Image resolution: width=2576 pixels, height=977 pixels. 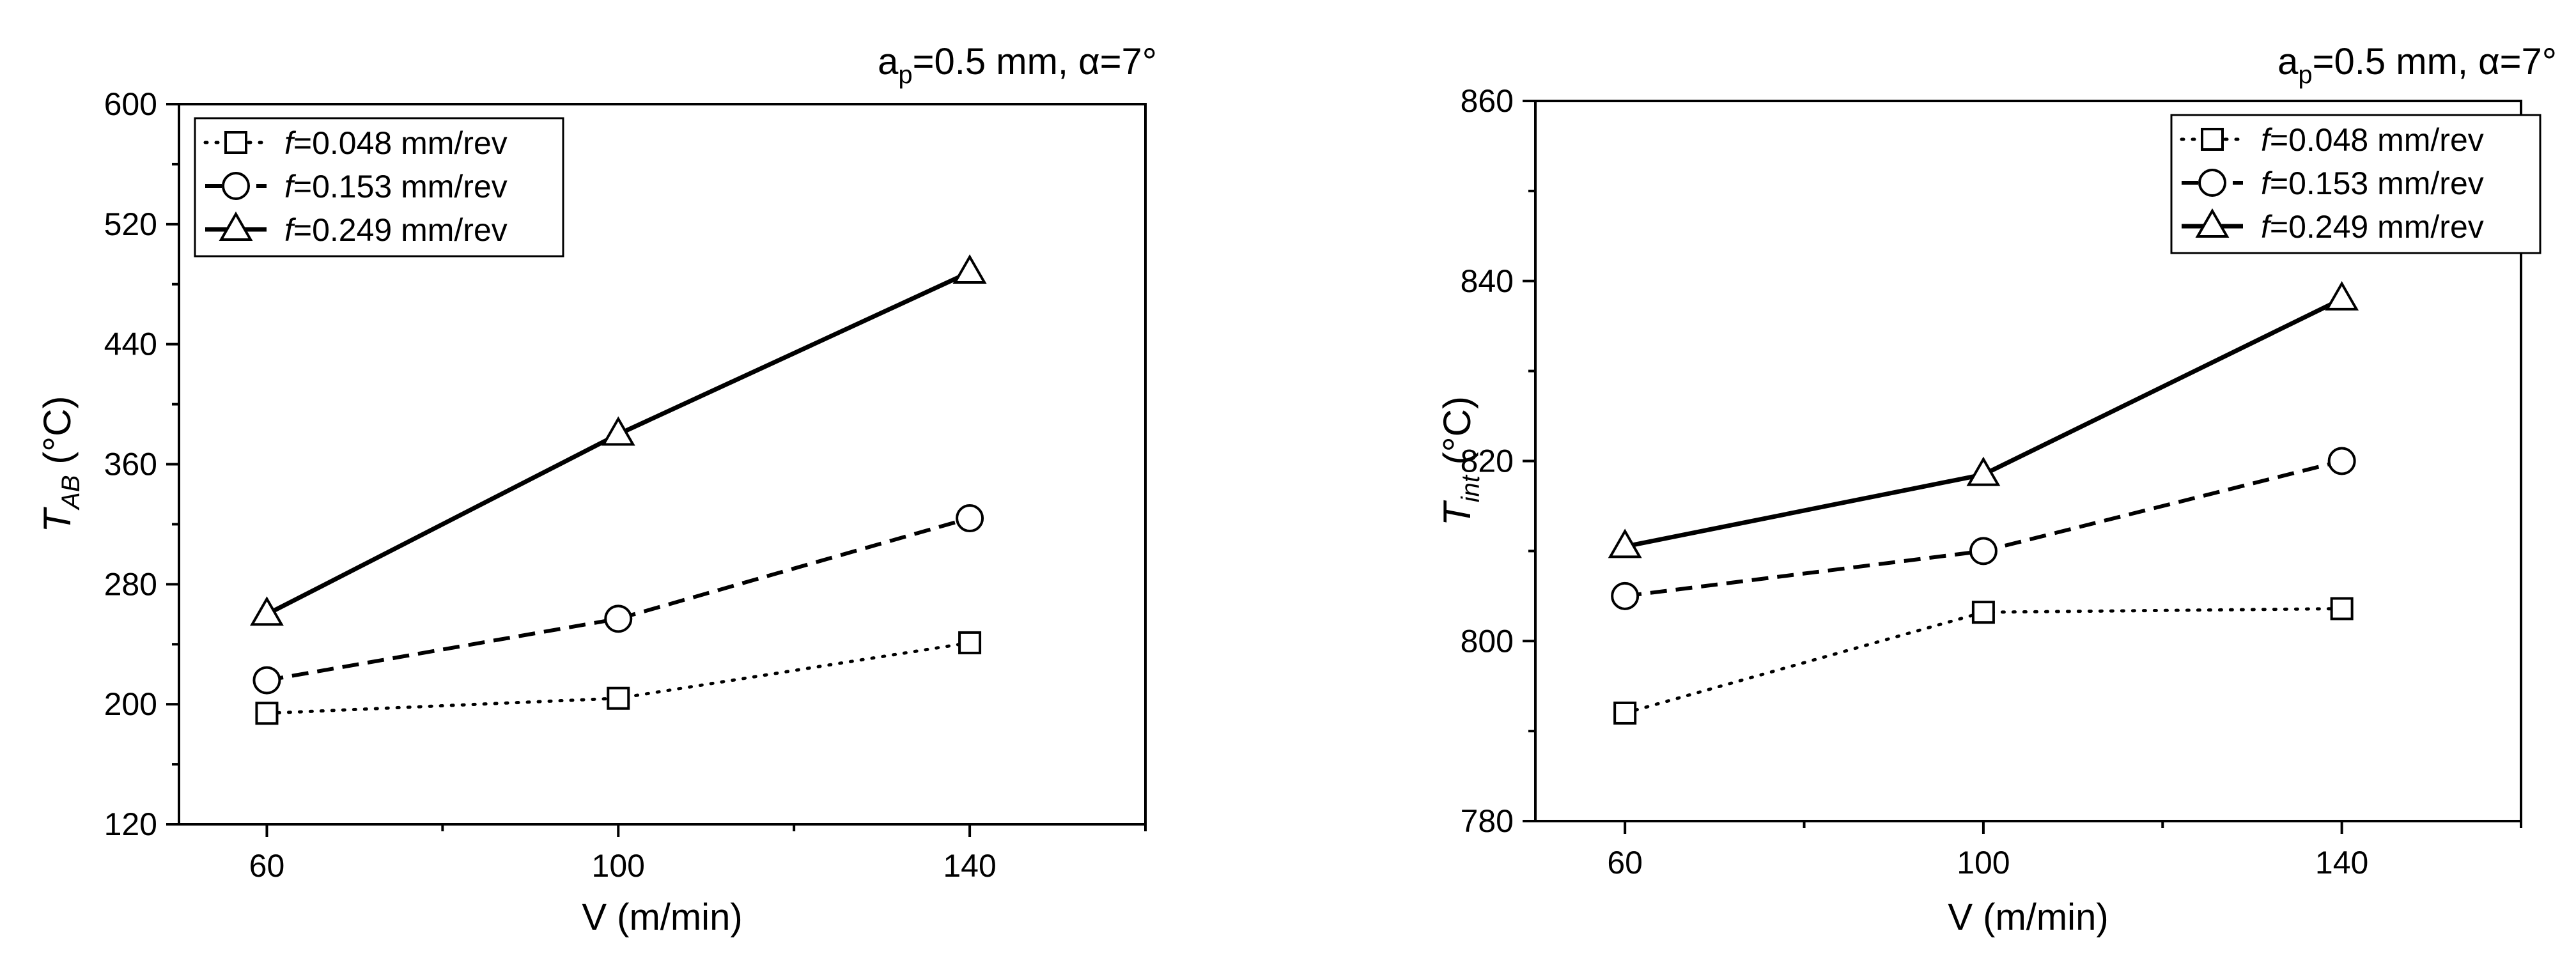 I want to click on y-tick-label: 800, so click(x=1487, y=641).